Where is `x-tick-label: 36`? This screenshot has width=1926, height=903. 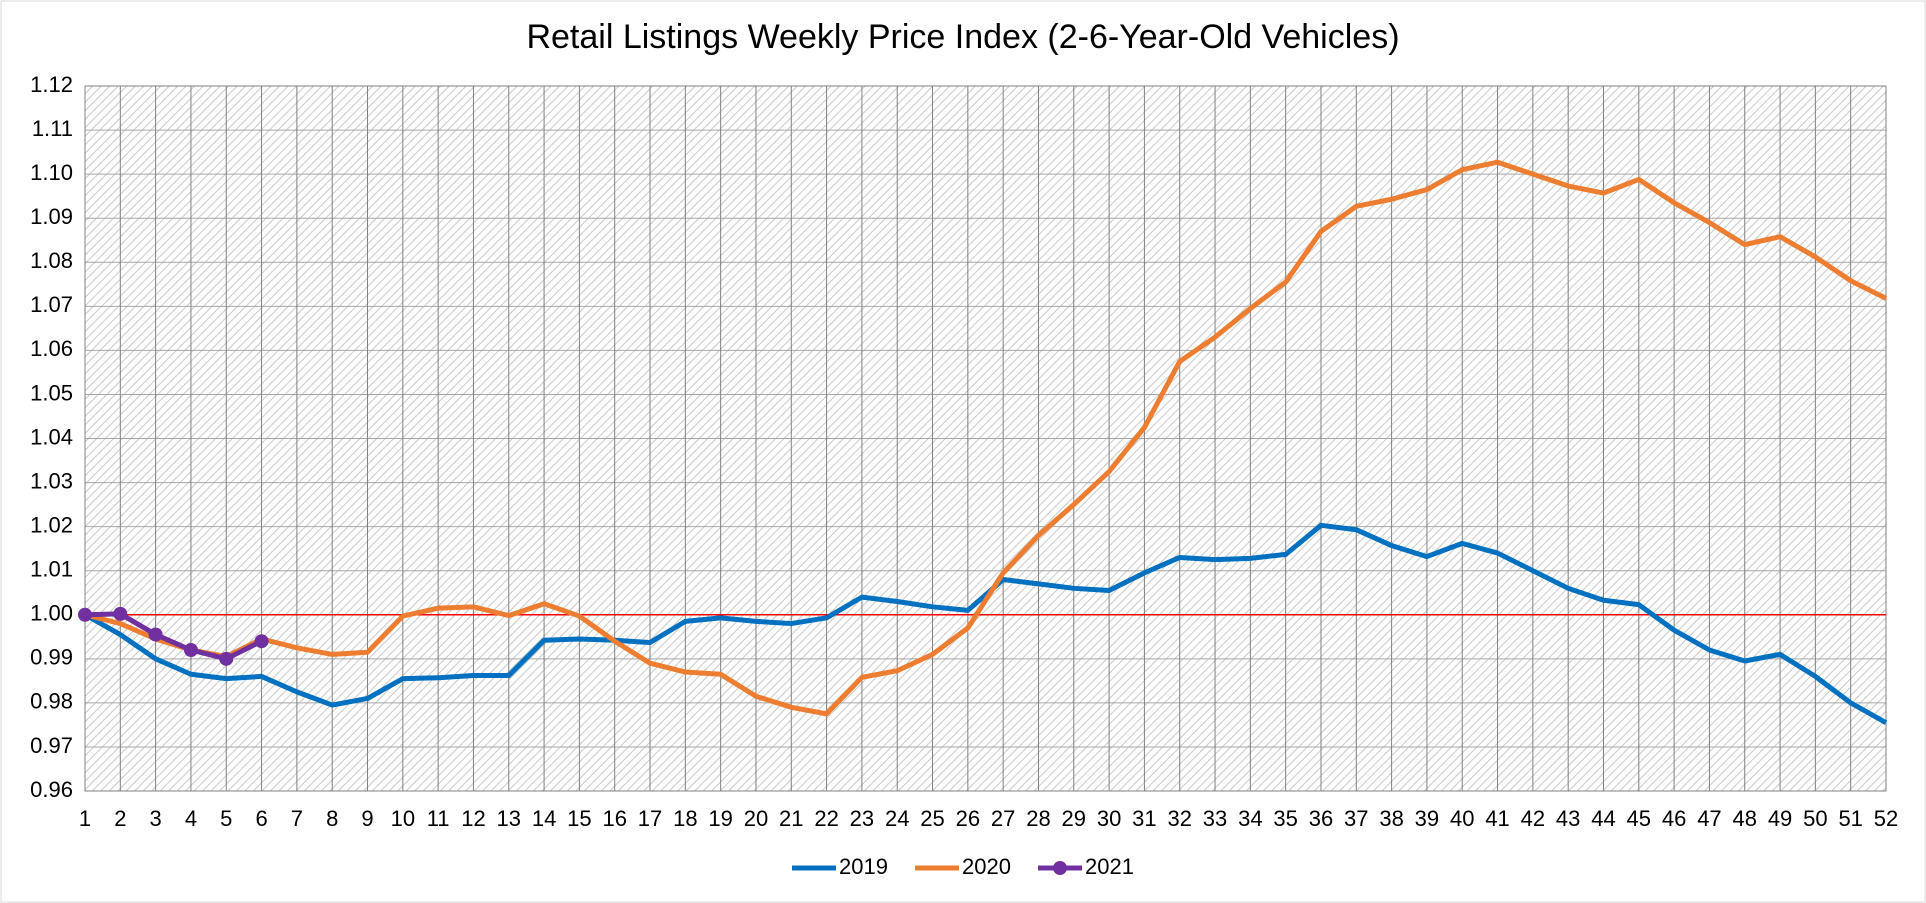 x-tick-label: 36 is located at coordinates (1321, 818).